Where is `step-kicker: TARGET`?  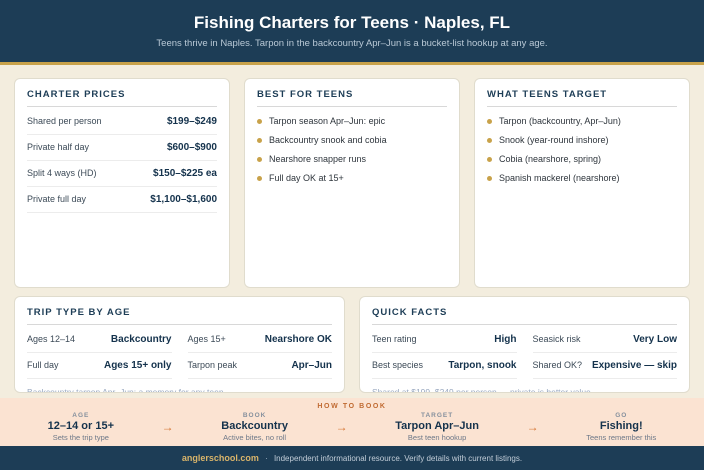 step-kicker: TARGET is located at coordinates (437, 415).